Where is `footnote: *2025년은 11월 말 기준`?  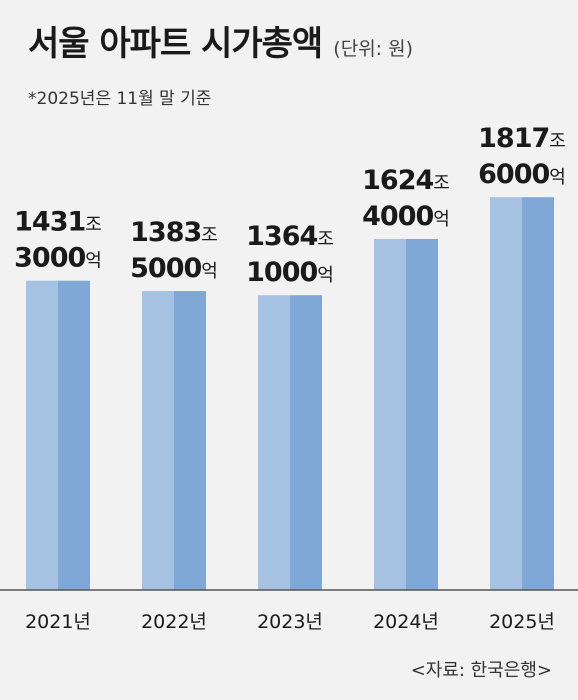
footnote: *2025년은 11월 말 기준 is located at coordinates (120, 99).